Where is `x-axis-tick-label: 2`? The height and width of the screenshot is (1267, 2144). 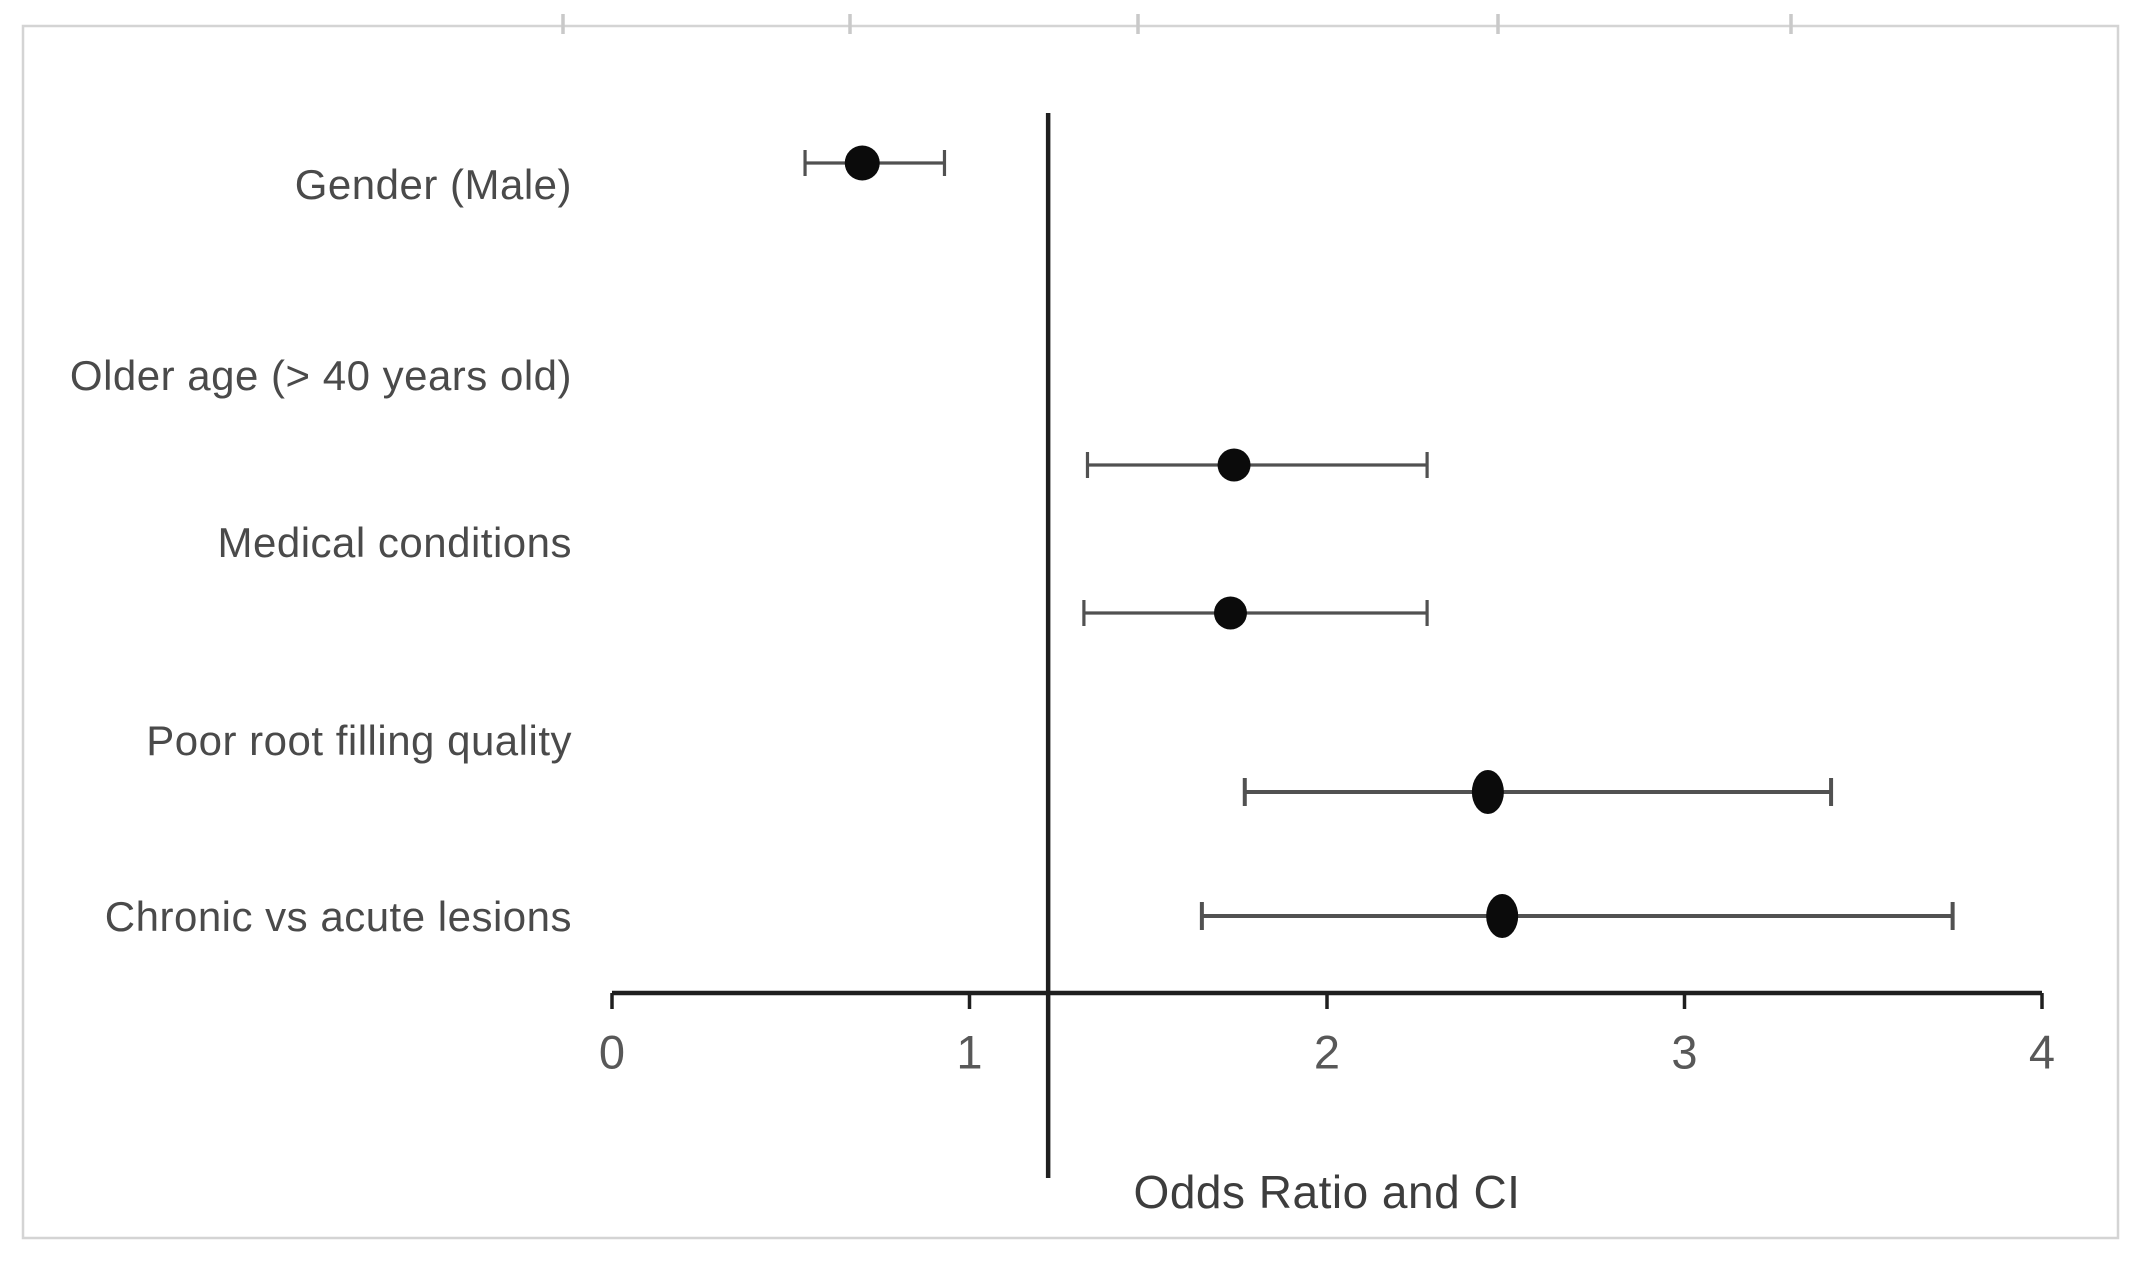 x-axis-tick-label: 2 is located at coordinates (1327, 1052).